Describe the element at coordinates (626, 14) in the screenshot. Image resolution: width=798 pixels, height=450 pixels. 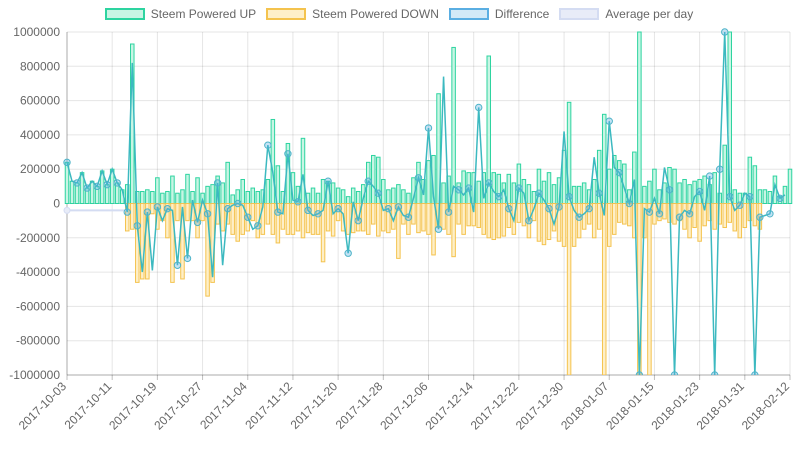
I see `legend-item-average-per-day: Average per day` at that location.